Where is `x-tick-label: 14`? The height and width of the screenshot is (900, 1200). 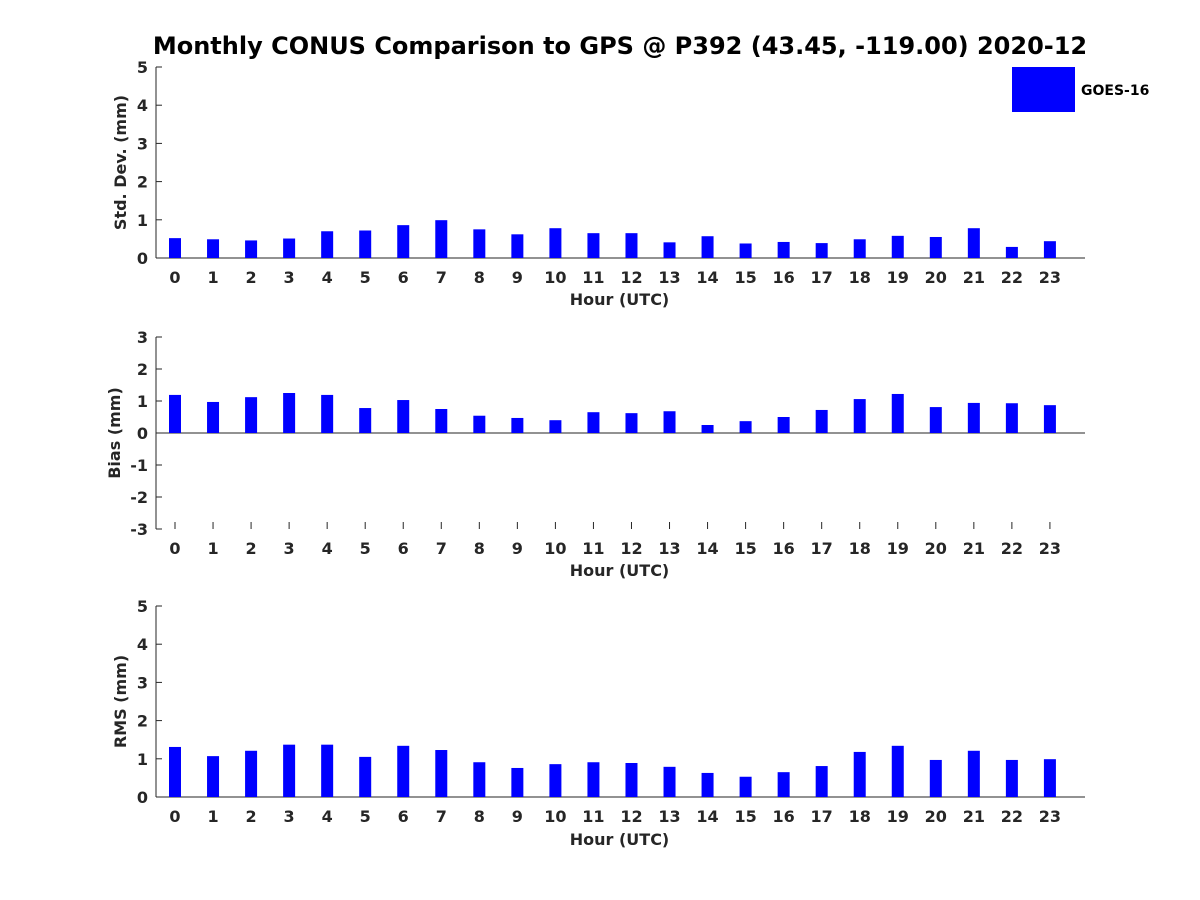
x-tick-label: 14 is located at coordinates (707, 816).